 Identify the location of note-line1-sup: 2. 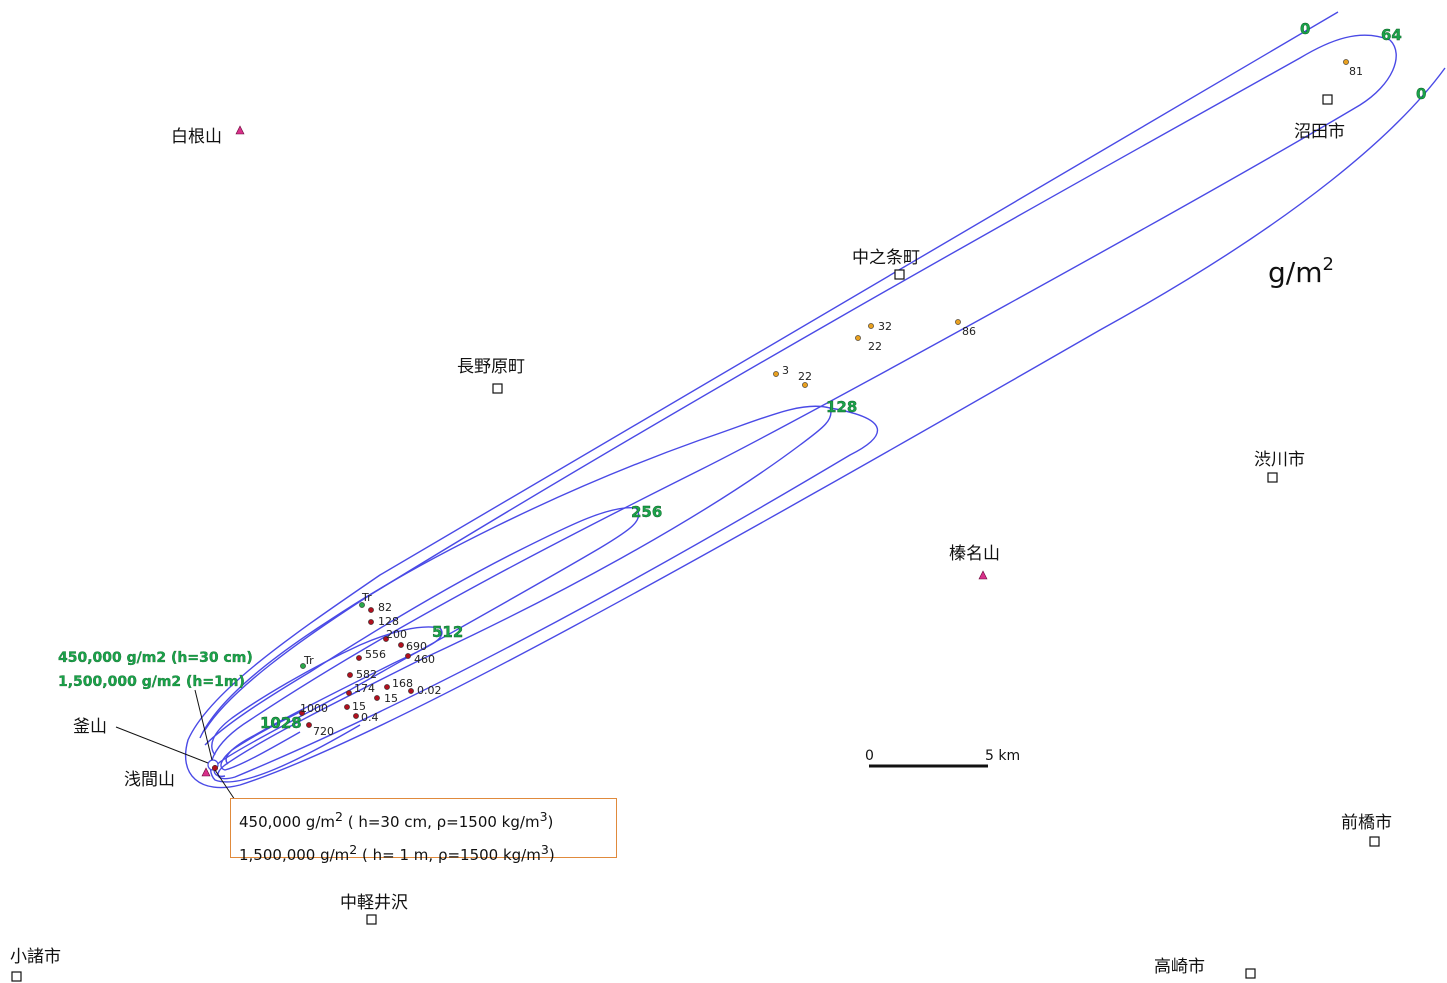
(338, 816).